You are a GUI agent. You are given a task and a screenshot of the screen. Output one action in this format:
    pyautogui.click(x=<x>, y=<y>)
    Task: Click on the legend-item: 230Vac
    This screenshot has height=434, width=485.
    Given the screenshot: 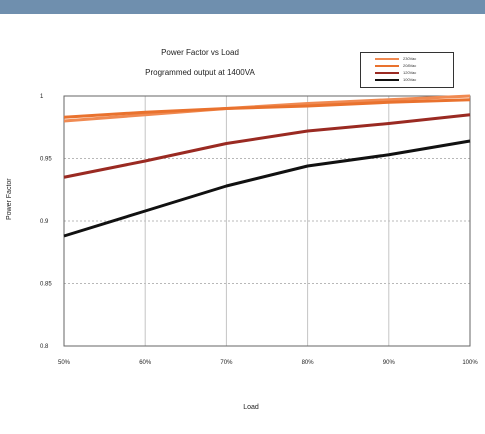 What is the action you would take?
    pyautogui.click(x=410, y=58)
    